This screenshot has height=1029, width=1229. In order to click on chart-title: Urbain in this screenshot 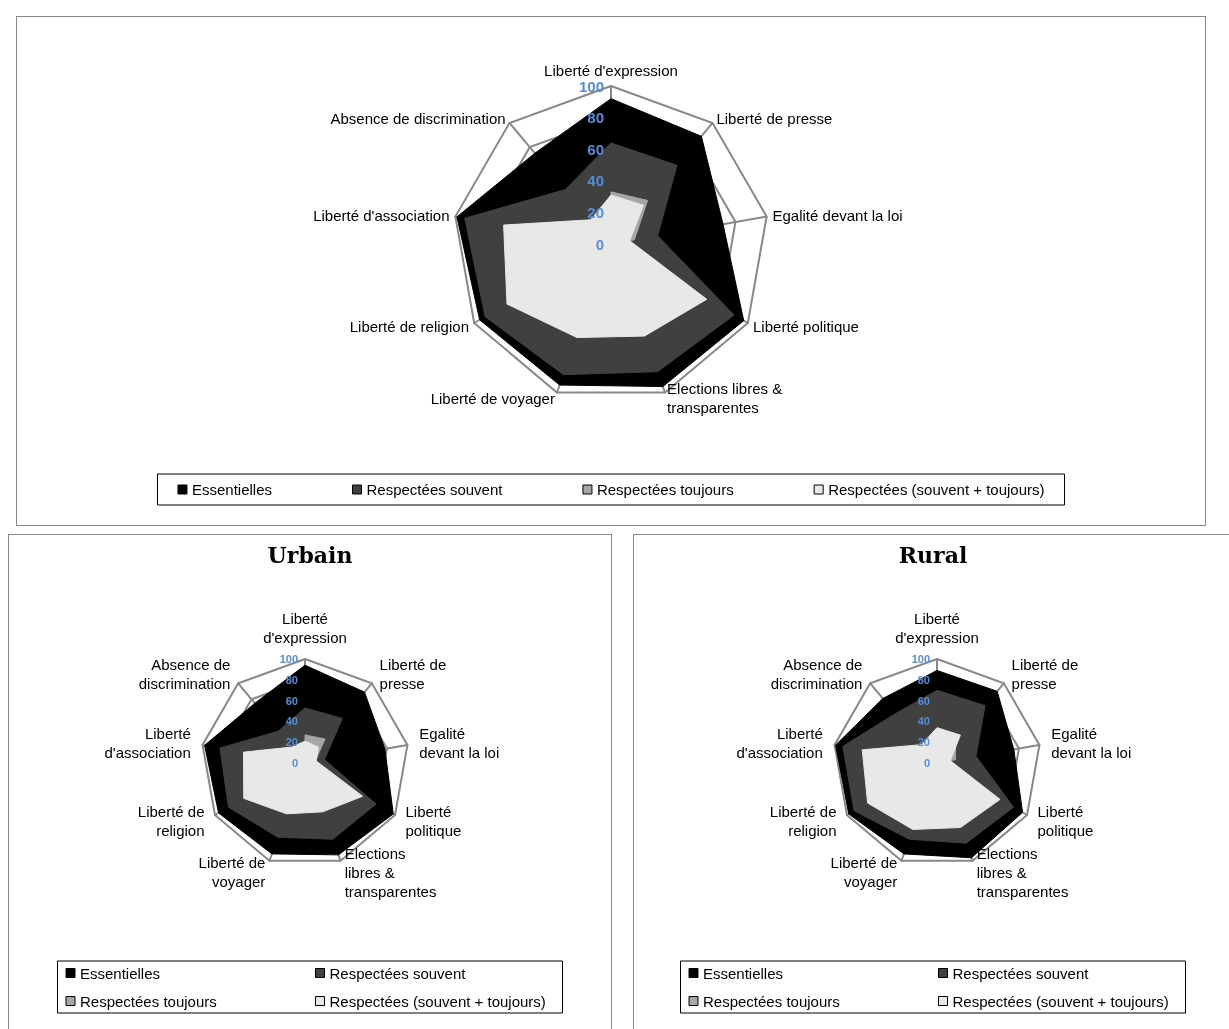, I will do `click(310, 555)`.